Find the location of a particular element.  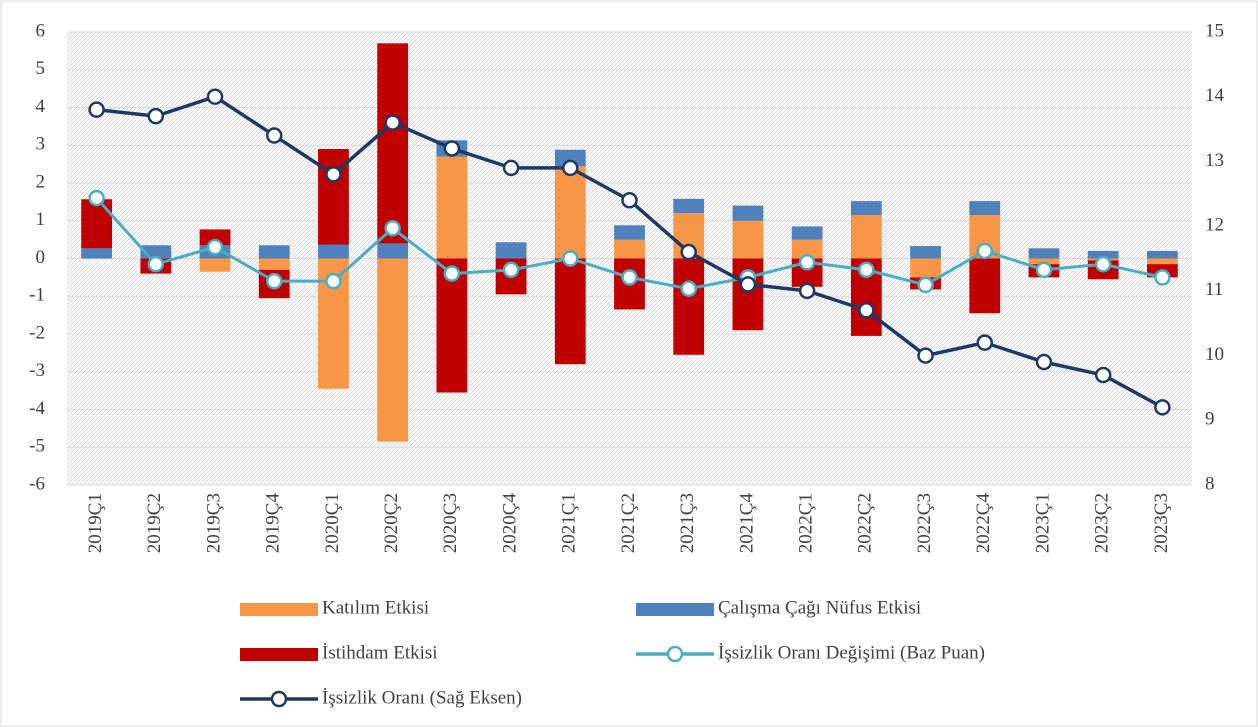

y-tick-label: 0 is located at coordinates (41, 257).